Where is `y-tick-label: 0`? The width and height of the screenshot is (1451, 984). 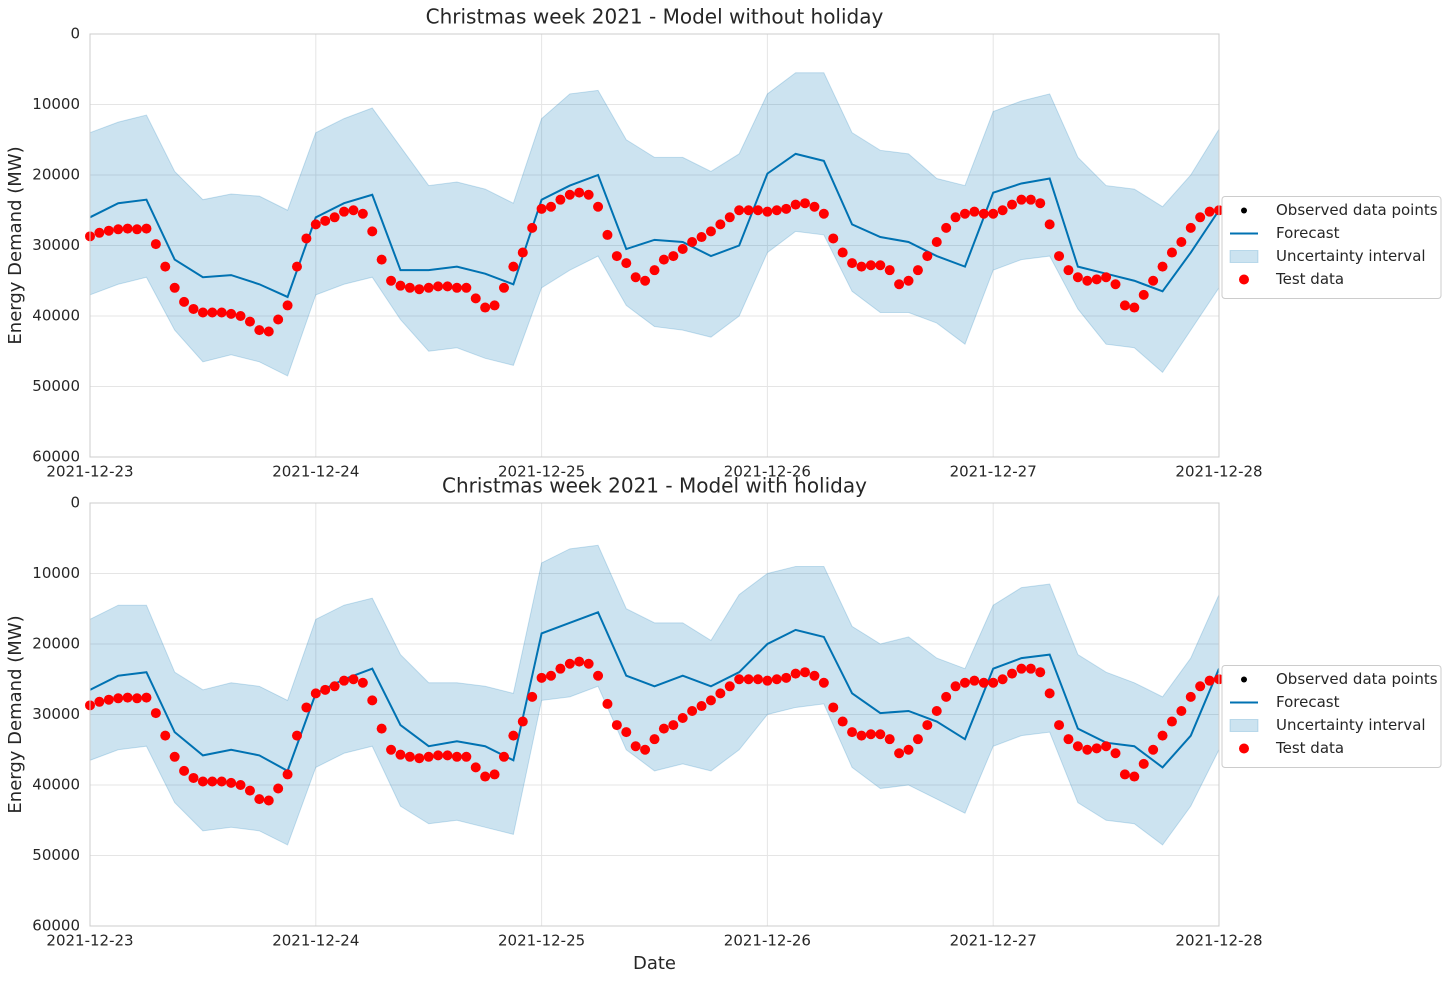 y-tick-label: 0 is located at coordinates (75, 503).